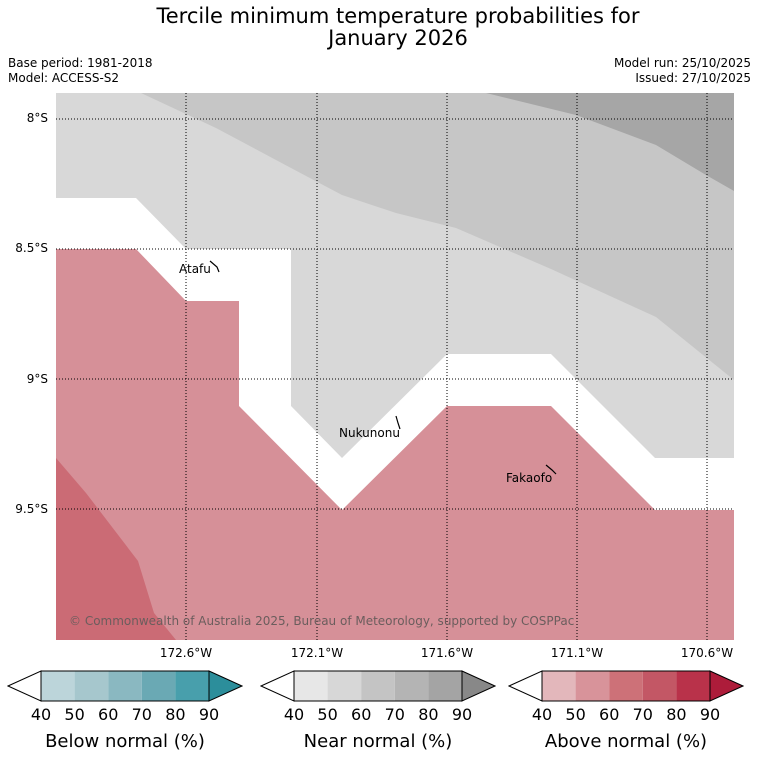 This screenshot has width=758, height=781. I want to click on lon-label-172-6w: 172.6°W, so click(186, 653).